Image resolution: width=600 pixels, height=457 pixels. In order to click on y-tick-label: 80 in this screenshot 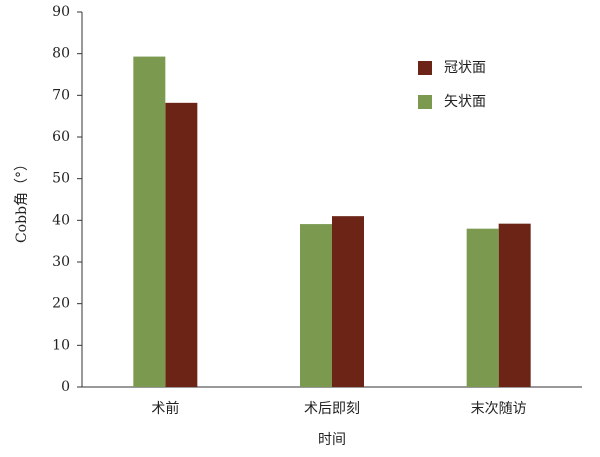, I will do `click(61, 54)`.